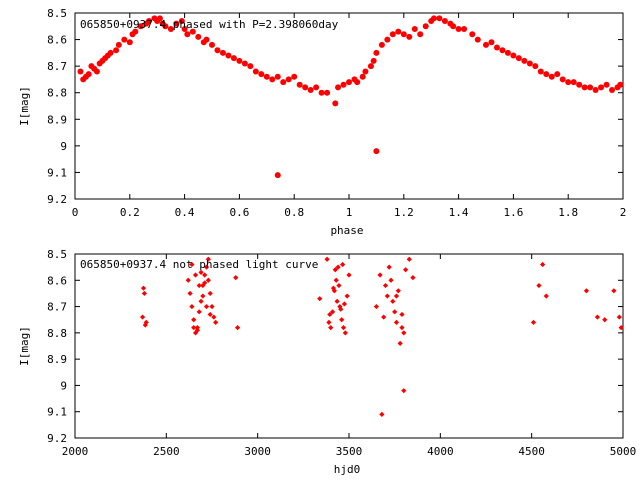 The image size is (640, 480). I want to click on x-tick-label: 3000, so click(257, 451).